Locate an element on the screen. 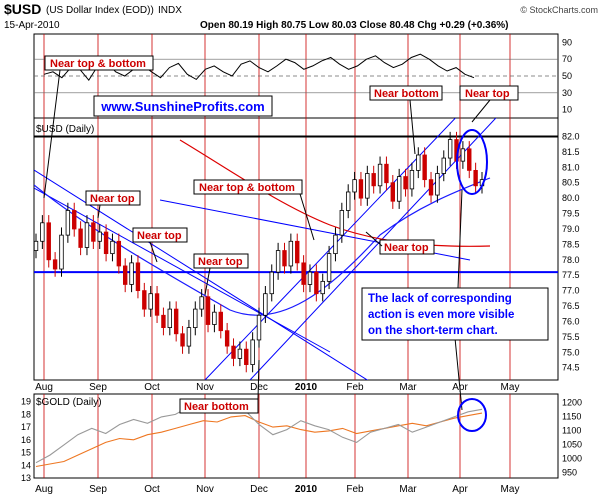 This screenshot has height=502, width=602. gold-left-y-tick-6: 13 is located at coordinates (26, 478).